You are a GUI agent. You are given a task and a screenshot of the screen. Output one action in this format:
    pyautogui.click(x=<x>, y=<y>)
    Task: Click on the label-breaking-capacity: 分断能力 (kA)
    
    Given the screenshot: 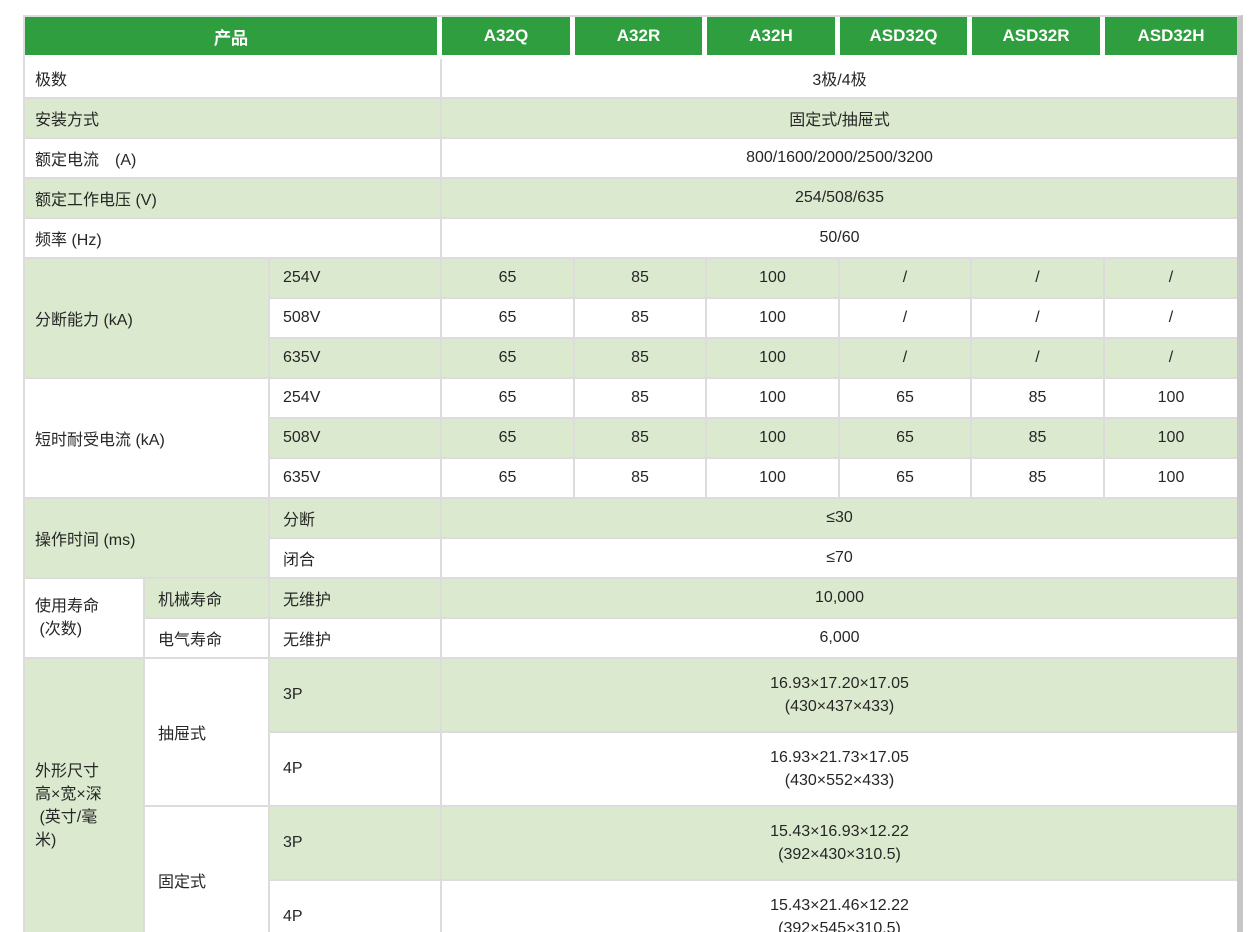 What is the action you would take?
    pyautogui.click(x=147, y=319)
    